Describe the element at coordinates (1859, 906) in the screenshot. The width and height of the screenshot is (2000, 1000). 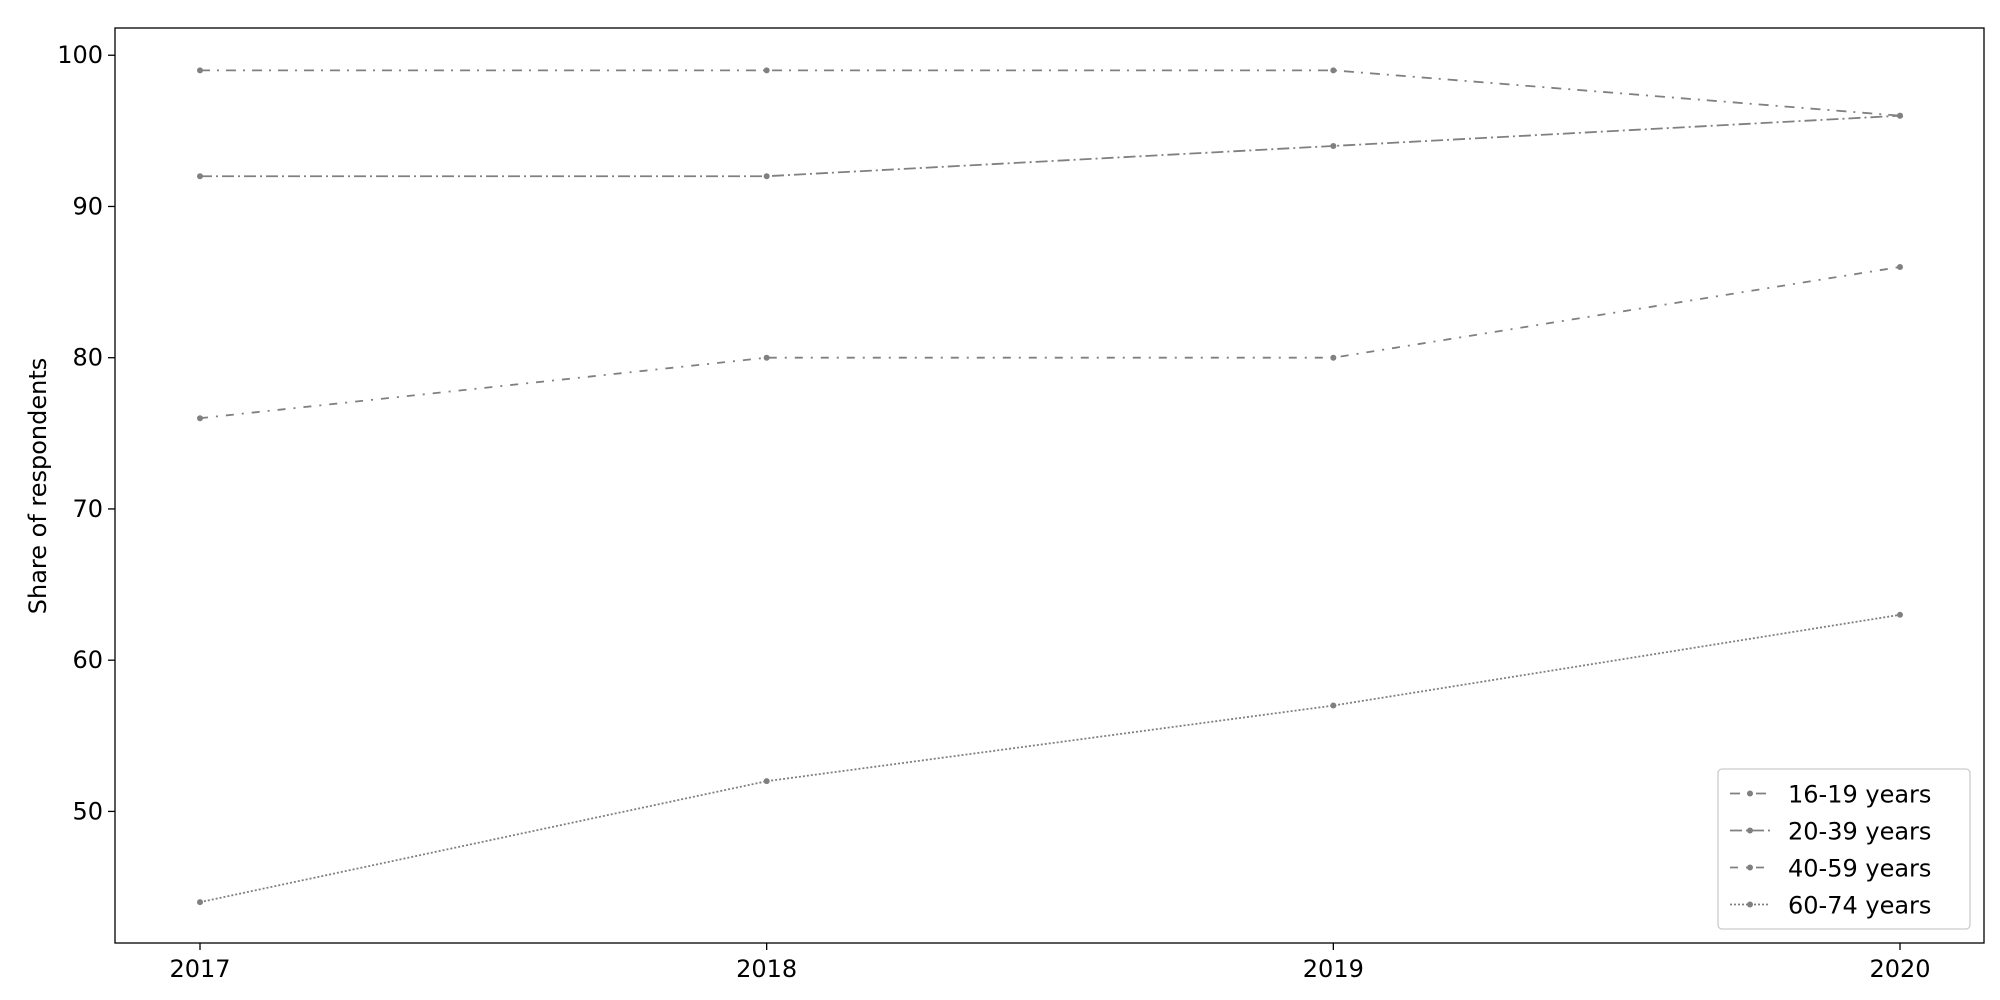
I see `legend-label: 60-74 years` at that location.